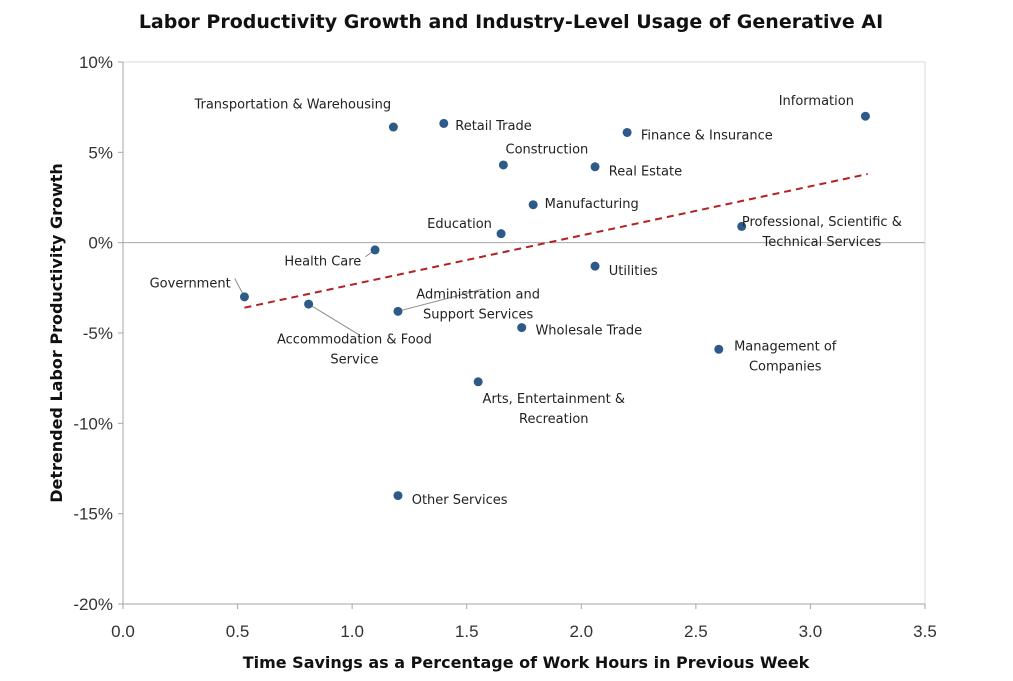 The width and height of the screenshot is (1013, 681). What do you see at coordinates (925, 631) in the screenshot?
I see `x-tick-label: 3.5` at bounding box center [925, 631].